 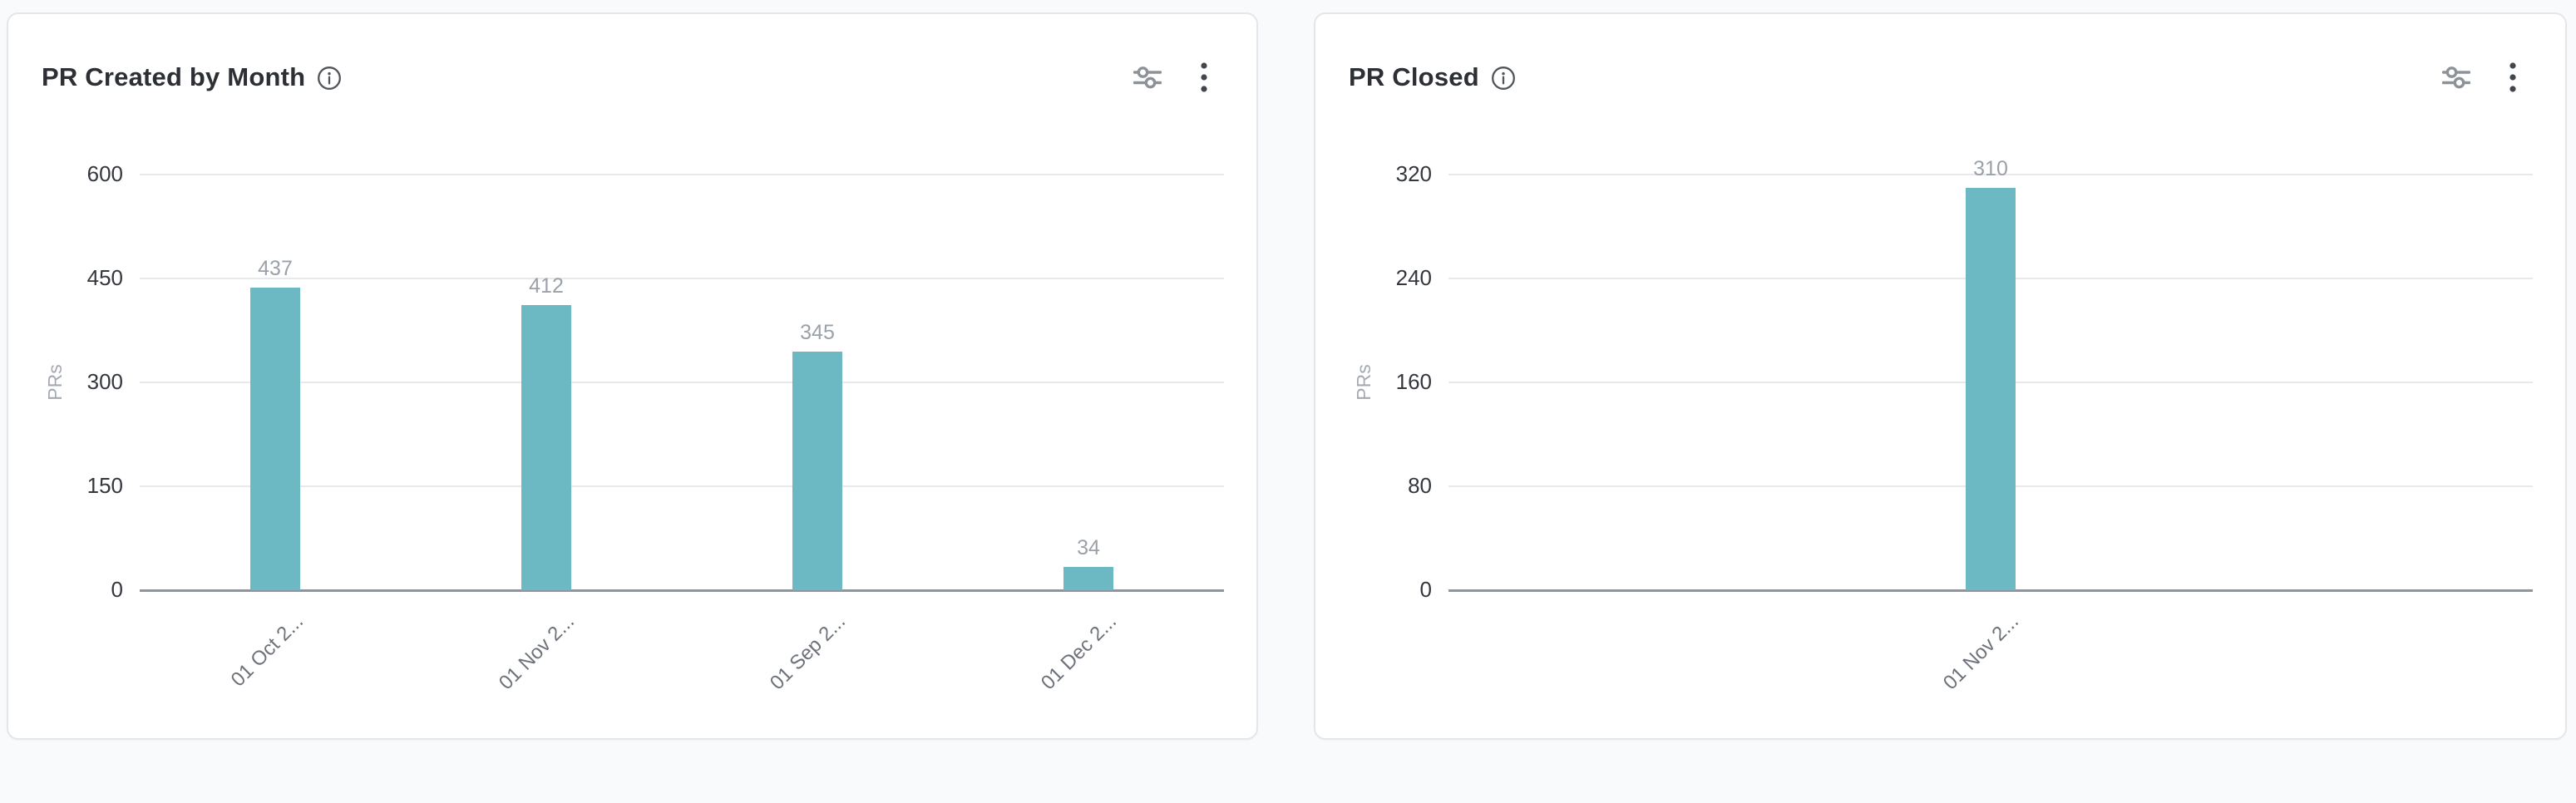 What do you see at coordinates (104, 485) in the screenshot?
I see `y-axis-tick-label: 150` at bounding box center [104, 485].